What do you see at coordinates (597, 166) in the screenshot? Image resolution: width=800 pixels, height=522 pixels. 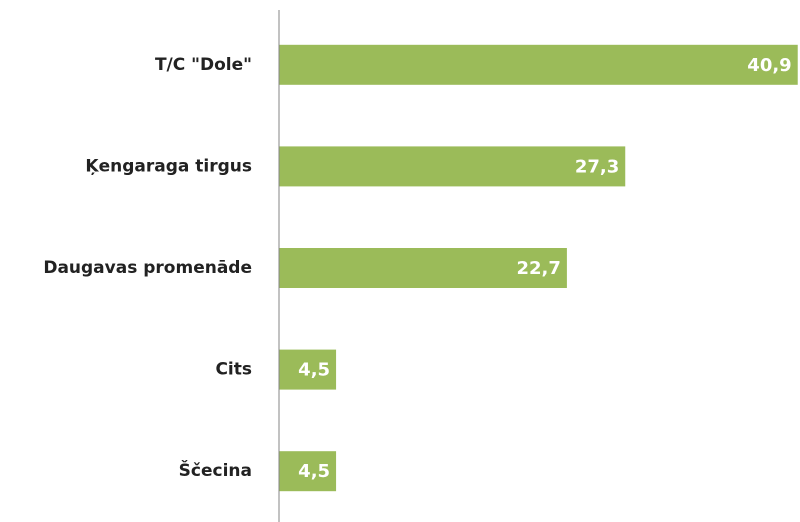 I see `data-label: 27,3` at bounding box center [597, 166].